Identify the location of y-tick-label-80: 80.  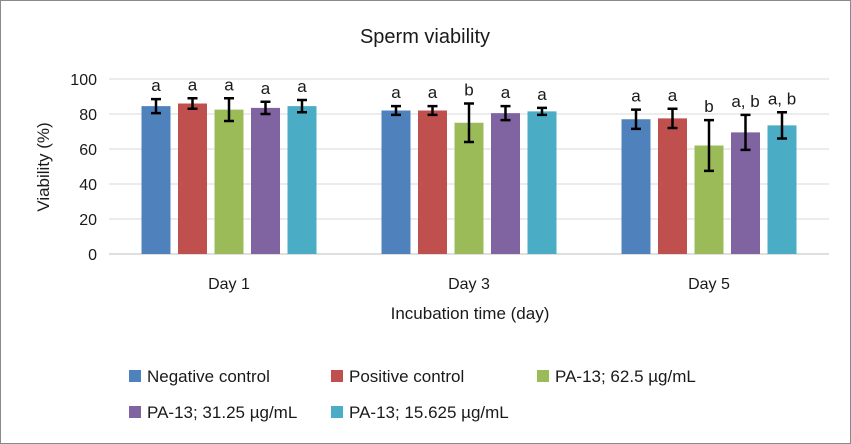
(88, 115).